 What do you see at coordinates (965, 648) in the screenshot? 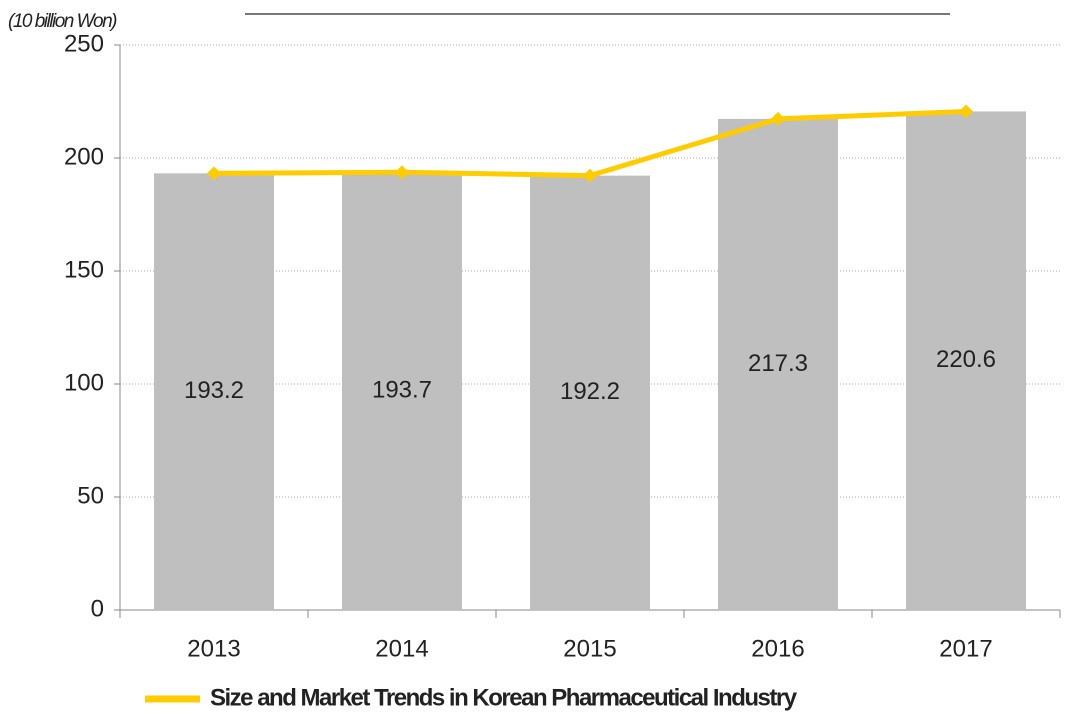
I see `x-tick-label: 2017` at bounding box center [965, 648].